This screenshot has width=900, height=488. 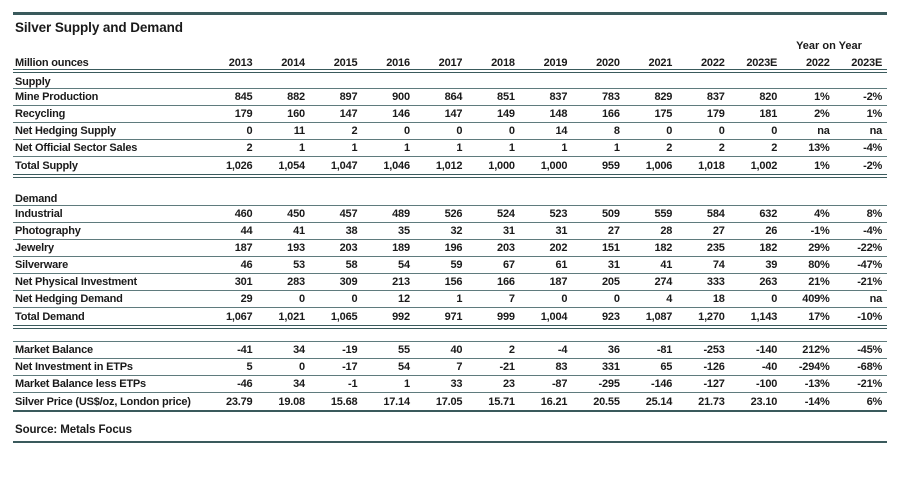 What do you see at coordinates (453, 282) in the screenshot?
I see `cell: 156` at bounding box center [453, 282].